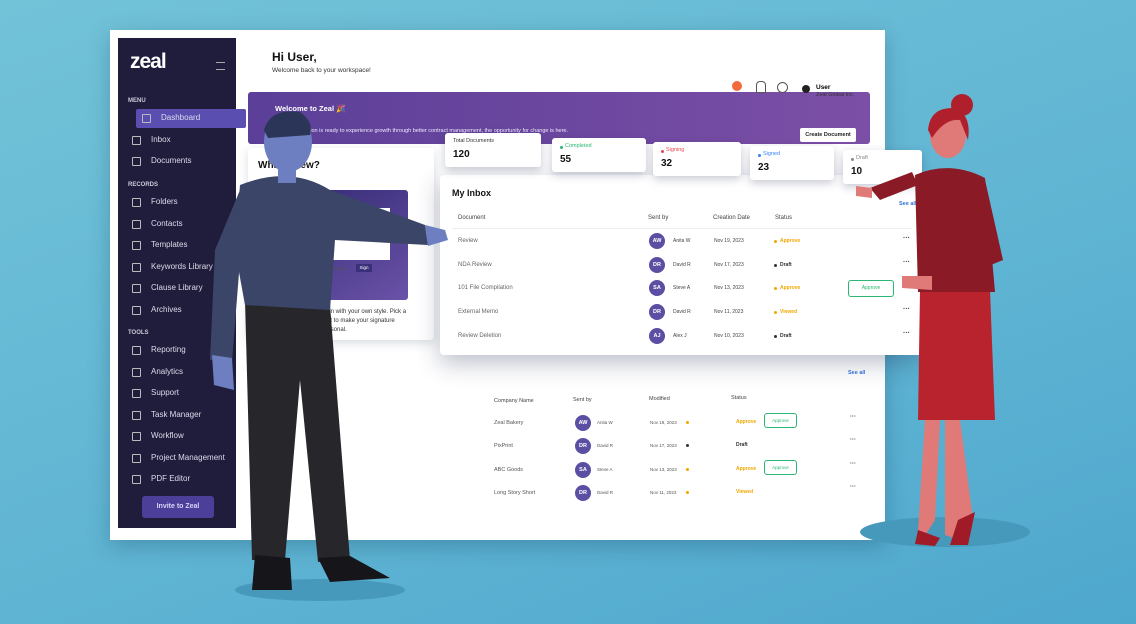 The width and height of the screenshot is (1136, 624). Describe the element at coordinates (188, 457) in the screenshot. I see `nav-item: Project Management` at that location.